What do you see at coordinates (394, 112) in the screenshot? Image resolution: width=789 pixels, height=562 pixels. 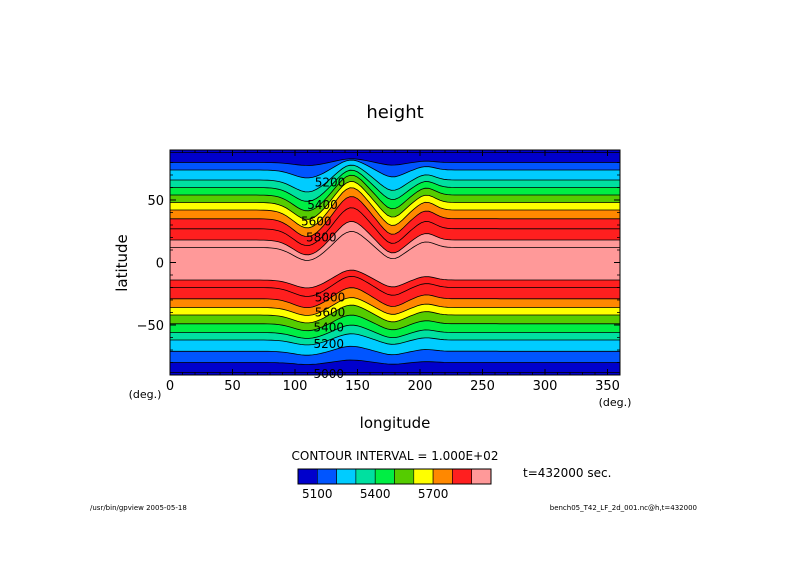 I see `chart-title: height` at bounding box center [394, 112].